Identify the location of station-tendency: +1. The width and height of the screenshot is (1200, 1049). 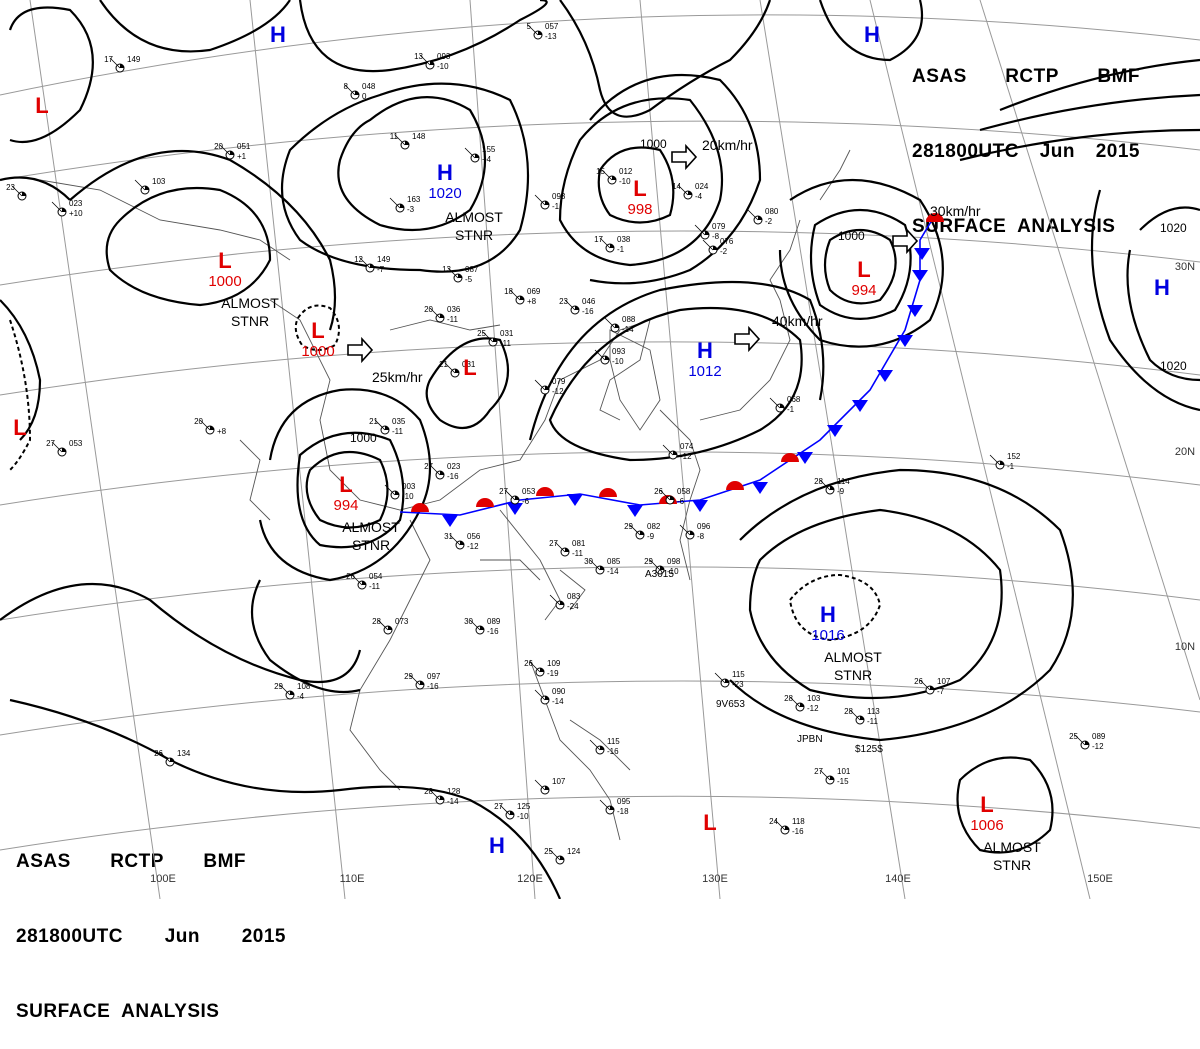
(242, 156).